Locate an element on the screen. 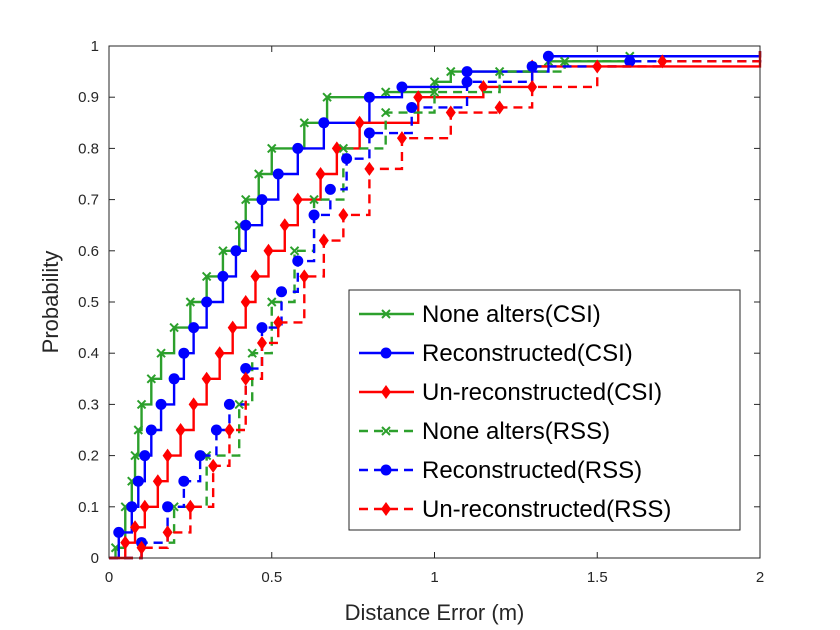  y-tick-label-7: 0.7 is located at coordinates (88, 200).